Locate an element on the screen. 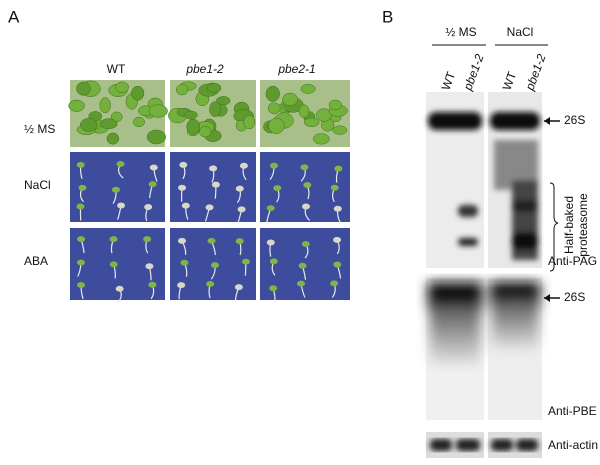  column-label: WT is located at coordinates (116, 69).